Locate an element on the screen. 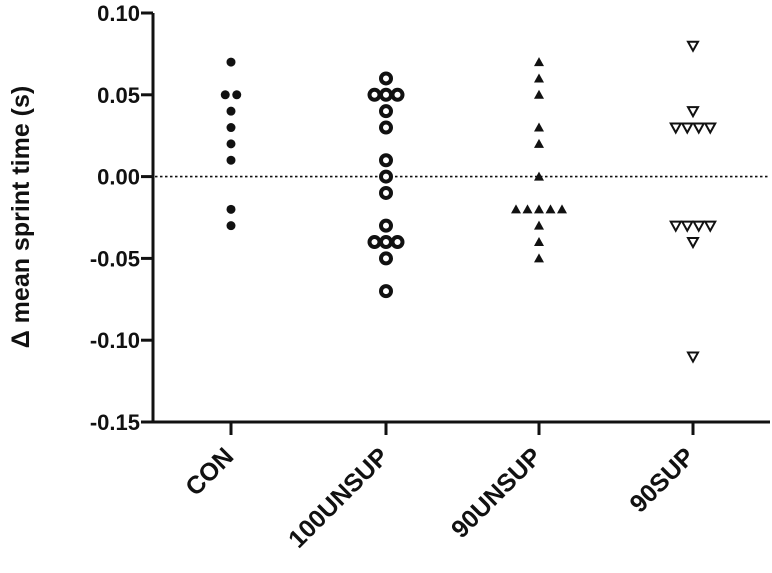  x-category-label: CON is located at coordinates (209, 471).